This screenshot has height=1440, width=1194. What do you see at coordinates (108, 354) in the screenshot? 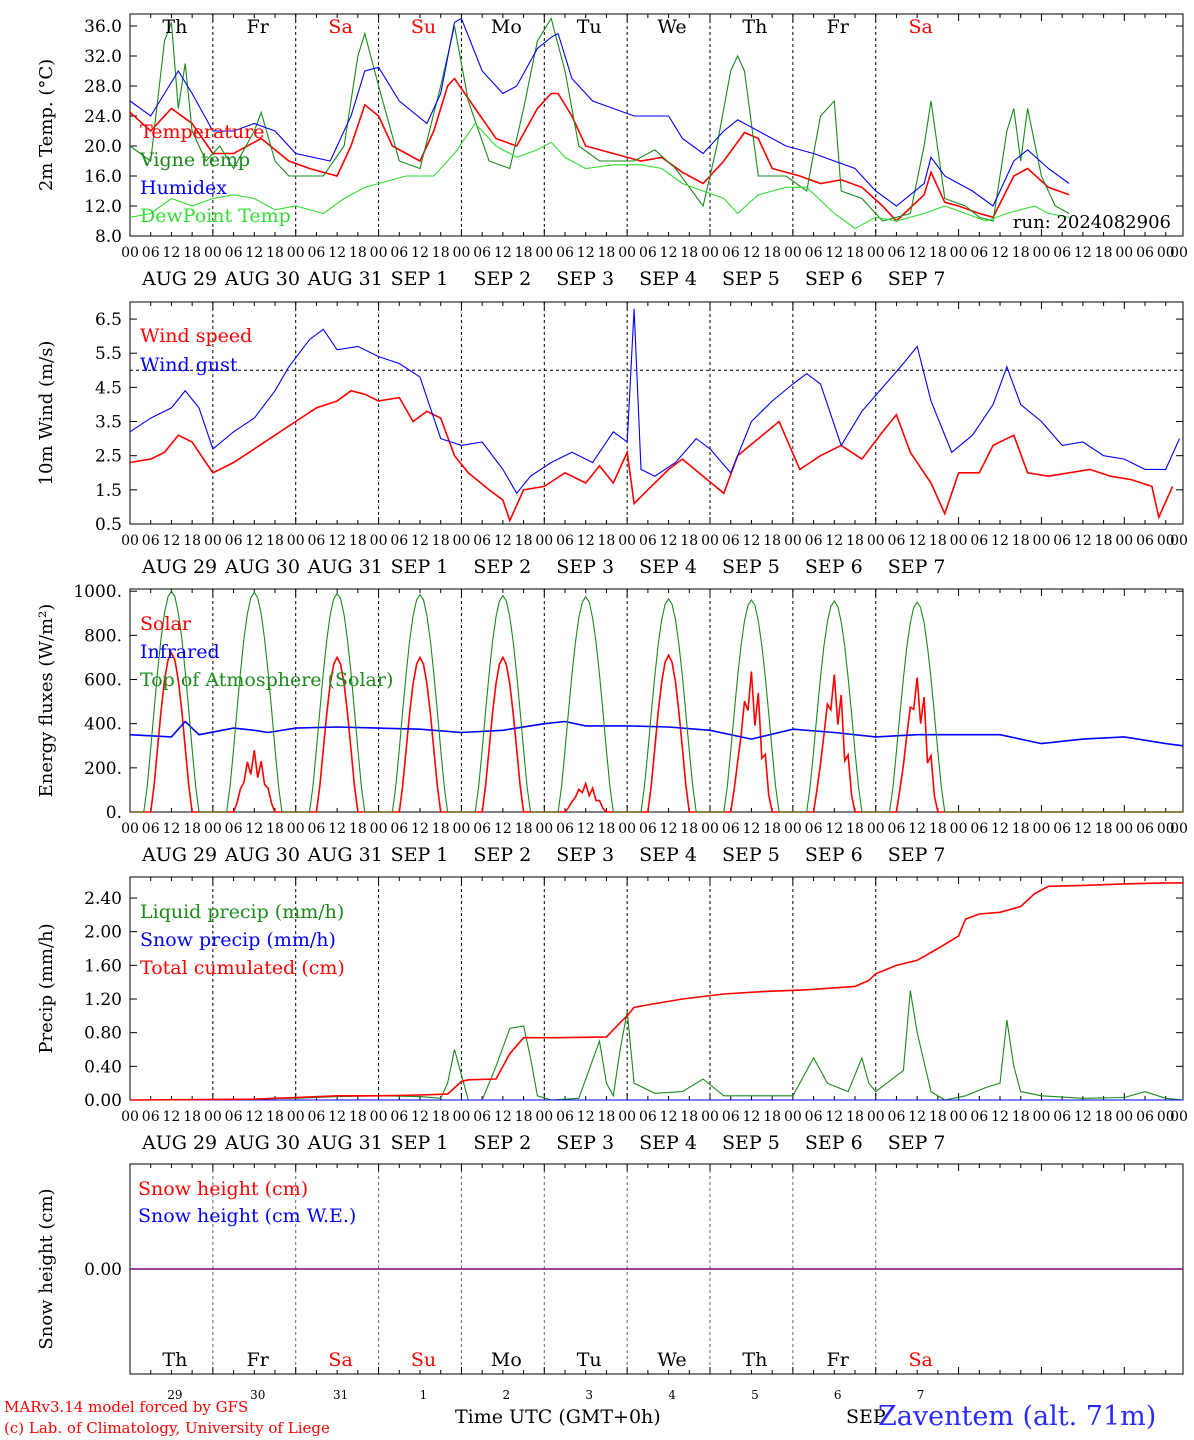
I see `y-tick-label: 5.5` at bounding box center [108, 354].